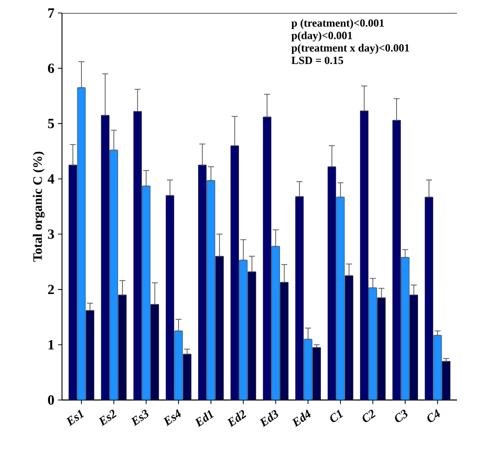  Describe the element at coordinates (433, 415) in the screenshot. I see `x-tick-label: C4` at that location.